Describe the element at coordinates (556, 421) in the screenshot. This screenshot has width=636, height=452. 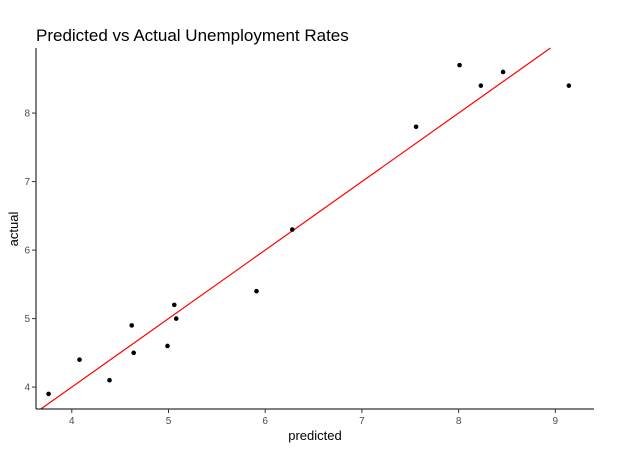
I see `x-tick-label: 9` at that location.